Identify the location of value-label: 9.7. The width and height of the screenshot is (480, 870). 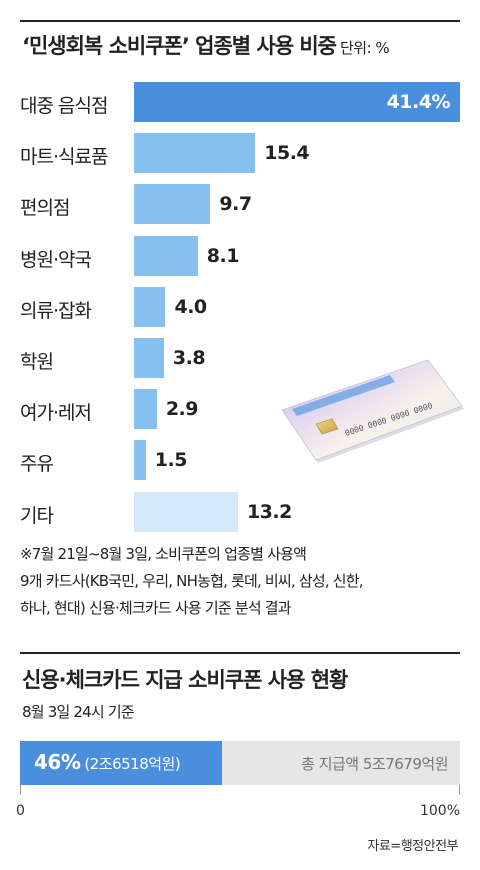
(235, 204).